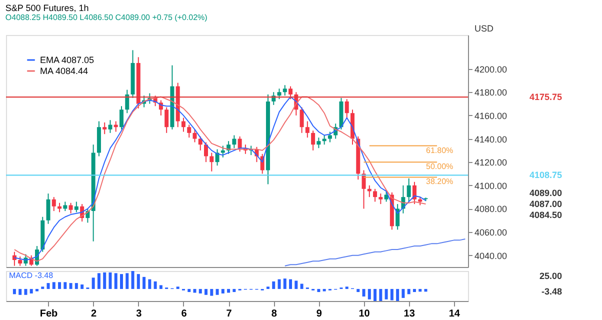  I want to click on y-tick-label: 4180.00, so click(491, 93).